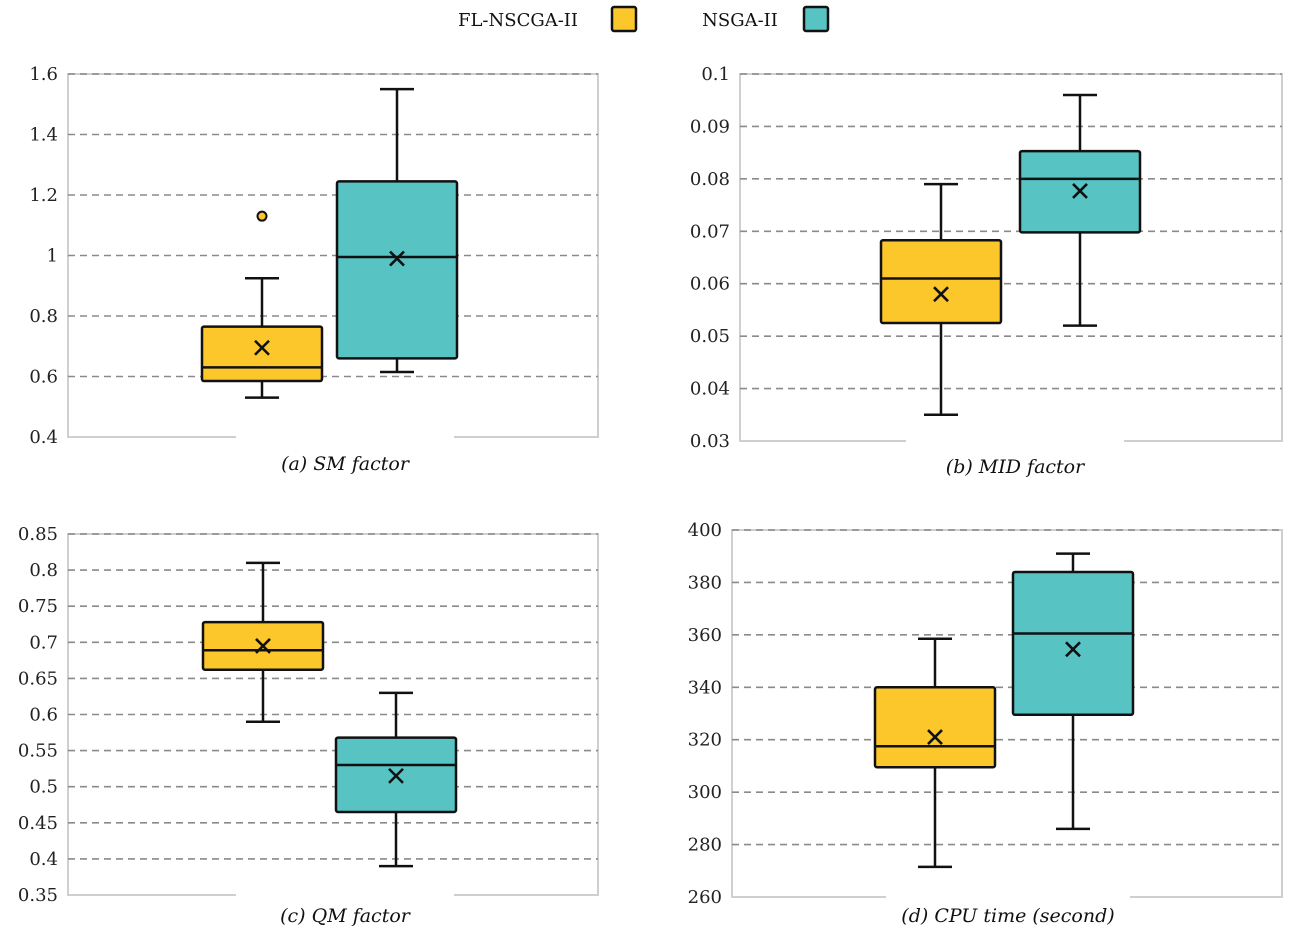 The width and height of the screenshot is (1290, 930). I want to click on y-tick-label: 0.55, so click(38, 751).